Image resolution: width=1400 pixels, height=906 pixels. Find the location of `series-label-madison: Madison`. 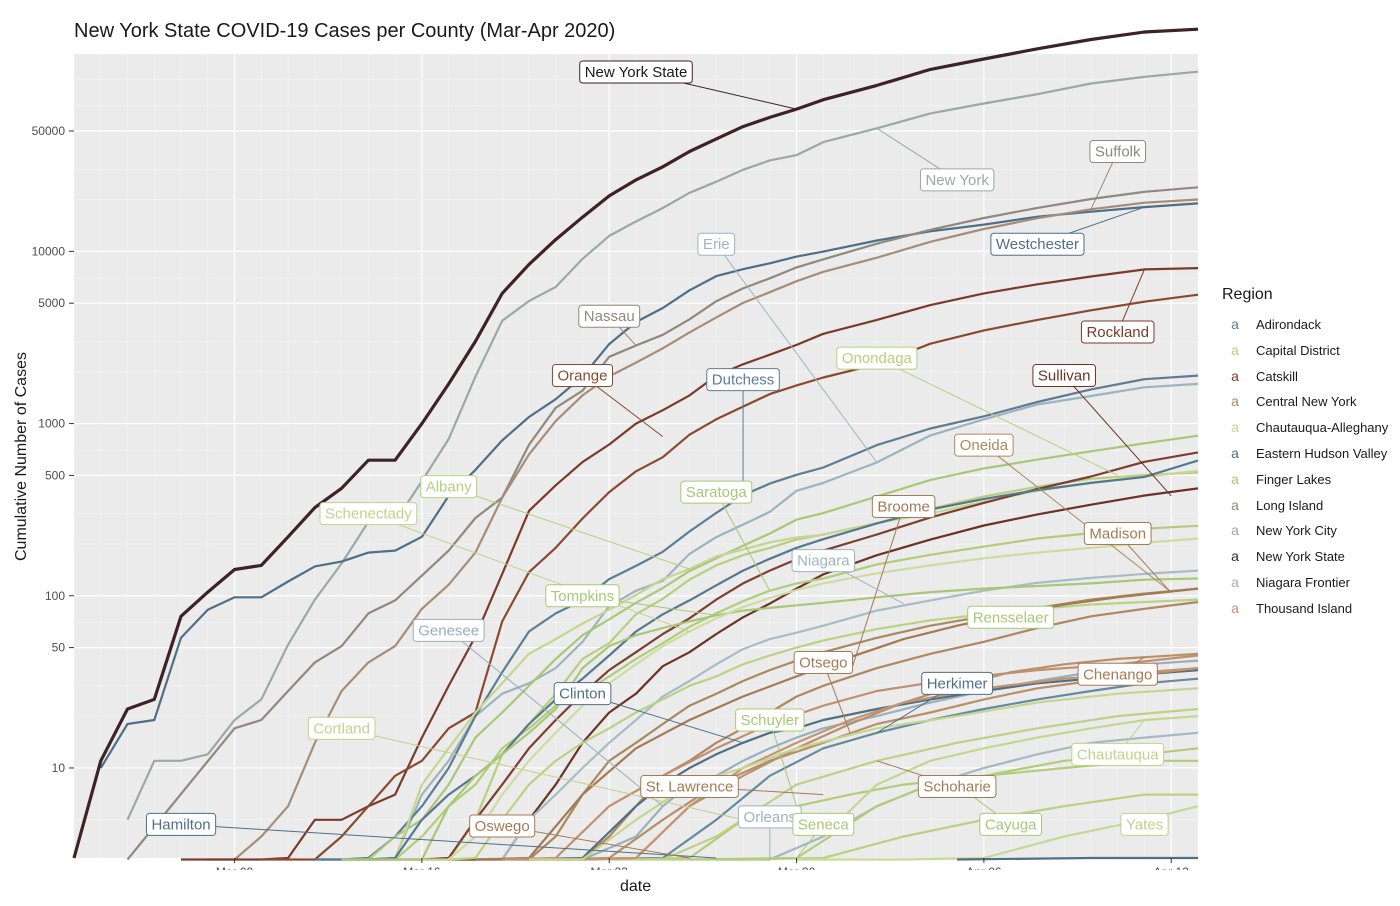

series-label-madison: Madison is located at coordinates (1117, 533).